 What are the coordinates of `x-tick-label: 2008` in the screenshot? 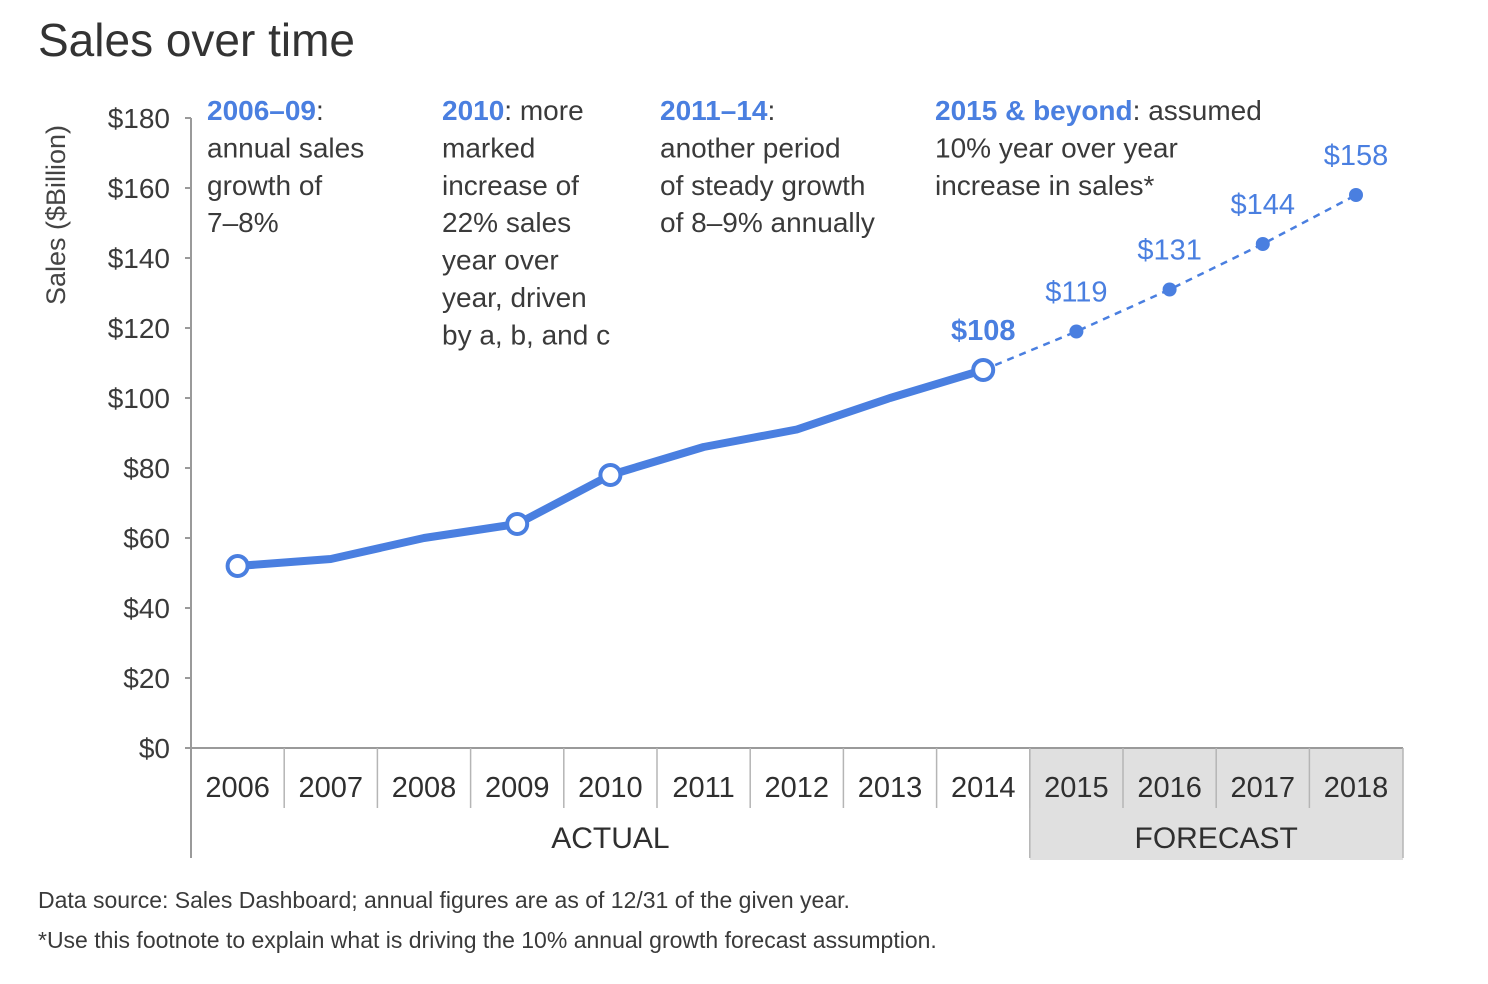 It's located at (424, 788).